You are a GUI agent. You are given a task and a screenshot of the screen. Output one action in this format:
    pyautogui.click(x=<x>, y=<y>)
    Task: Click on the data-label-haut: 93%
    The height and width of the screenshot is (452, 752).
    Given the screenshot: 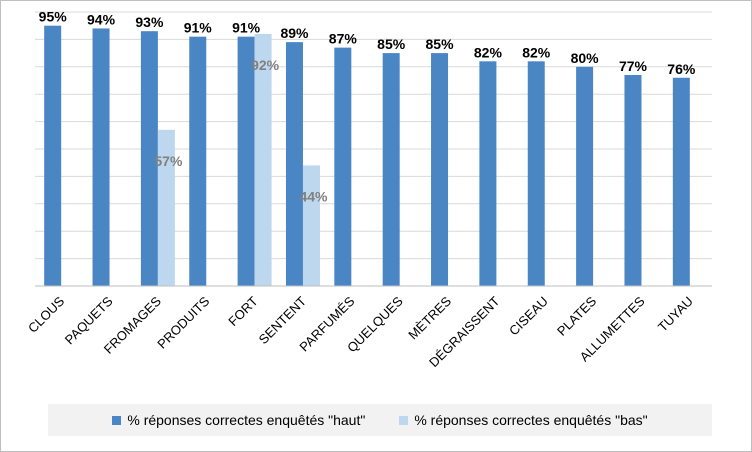 What is the action you would take?
    pyautogui.click(x=149, y=22)
    